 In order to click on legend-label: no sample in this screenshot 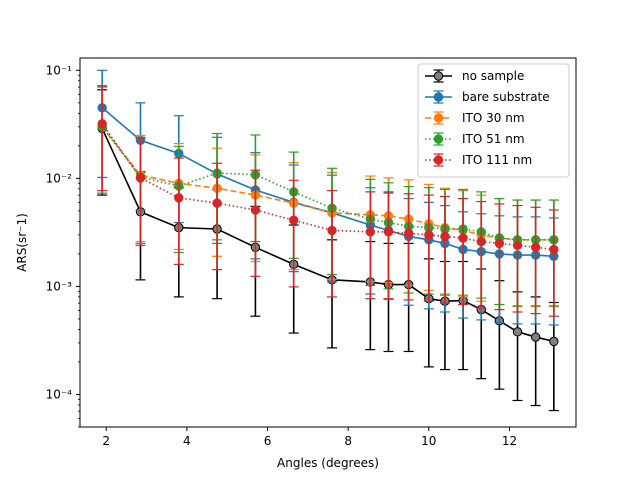, I will do `click(493, 76)`.